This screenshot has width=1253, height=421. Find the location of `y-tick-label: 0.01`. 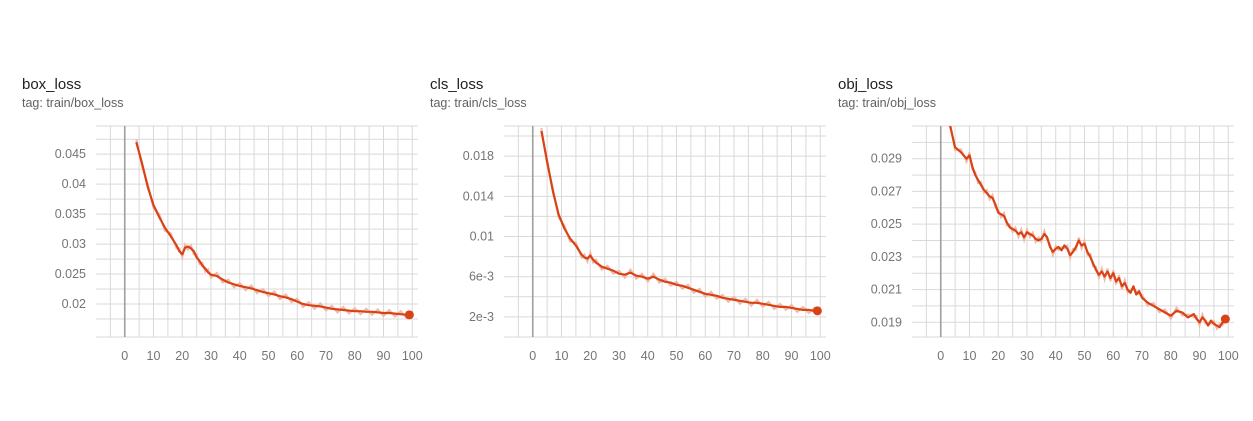

y-tick-label: 0.01 is located at coordinates (482, 237).